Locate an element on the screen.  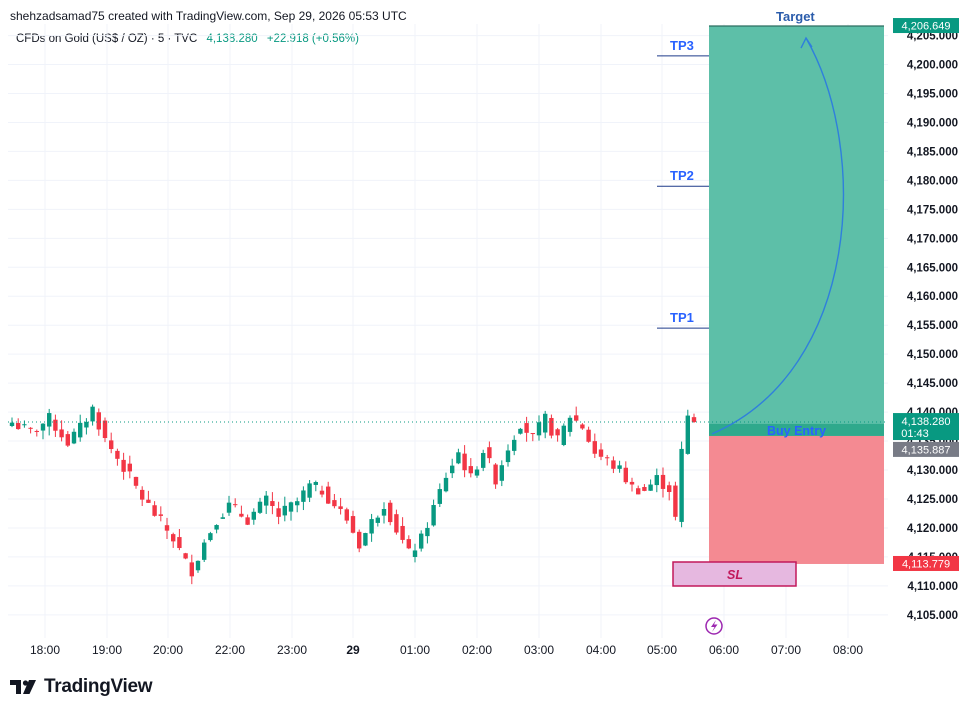
y-tick-label: 4,185.000 is located at coordinates (932, 152).